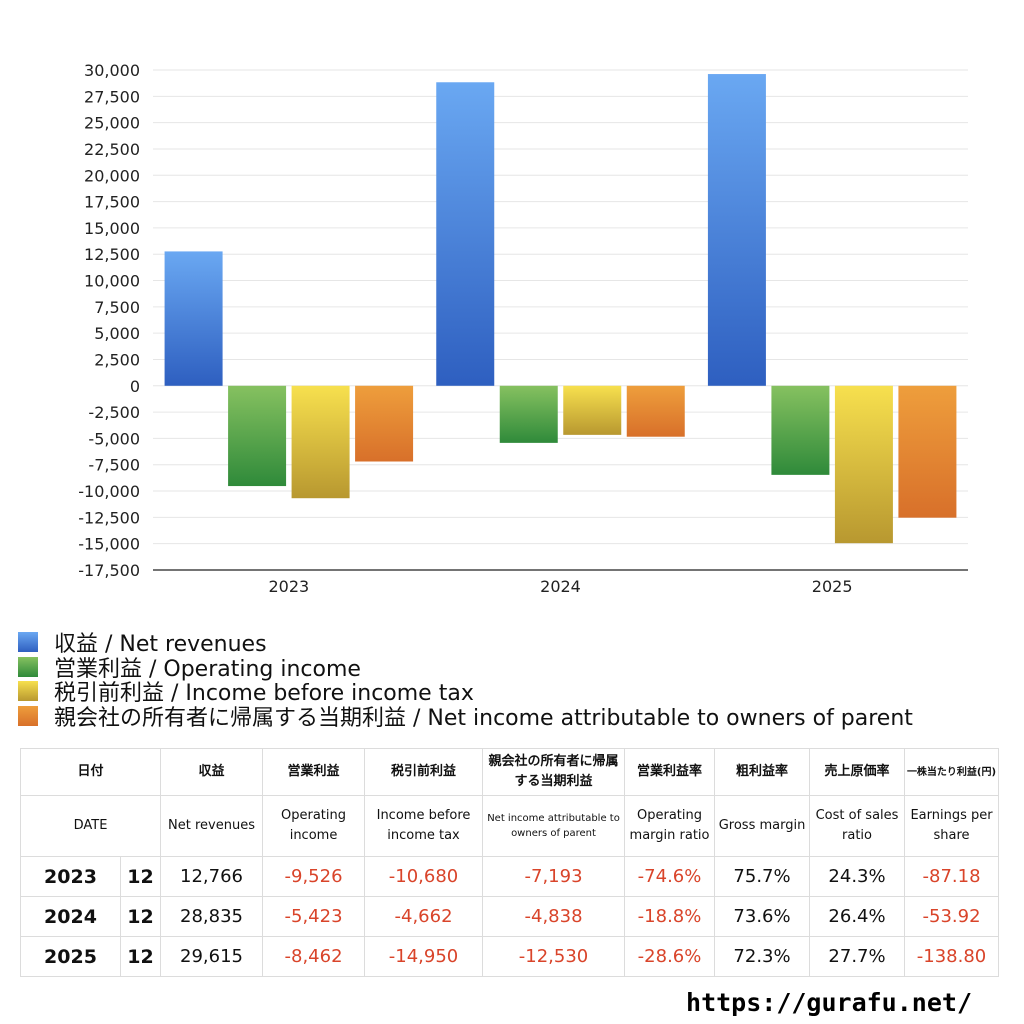  I want to click on bar-2024-s2, so click(592, 410).